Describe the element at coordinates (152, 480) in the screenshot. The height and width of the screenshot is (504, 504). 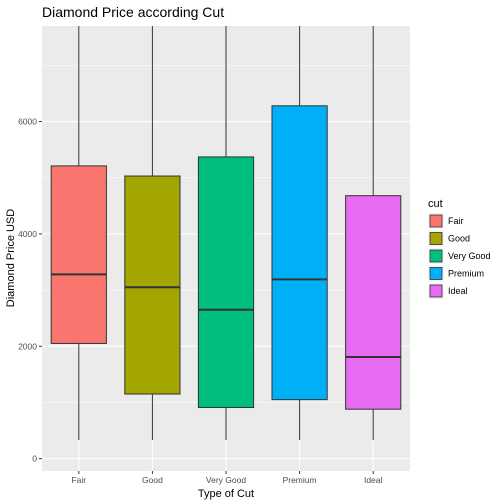
I see `x-tick-label: Good` at that location.